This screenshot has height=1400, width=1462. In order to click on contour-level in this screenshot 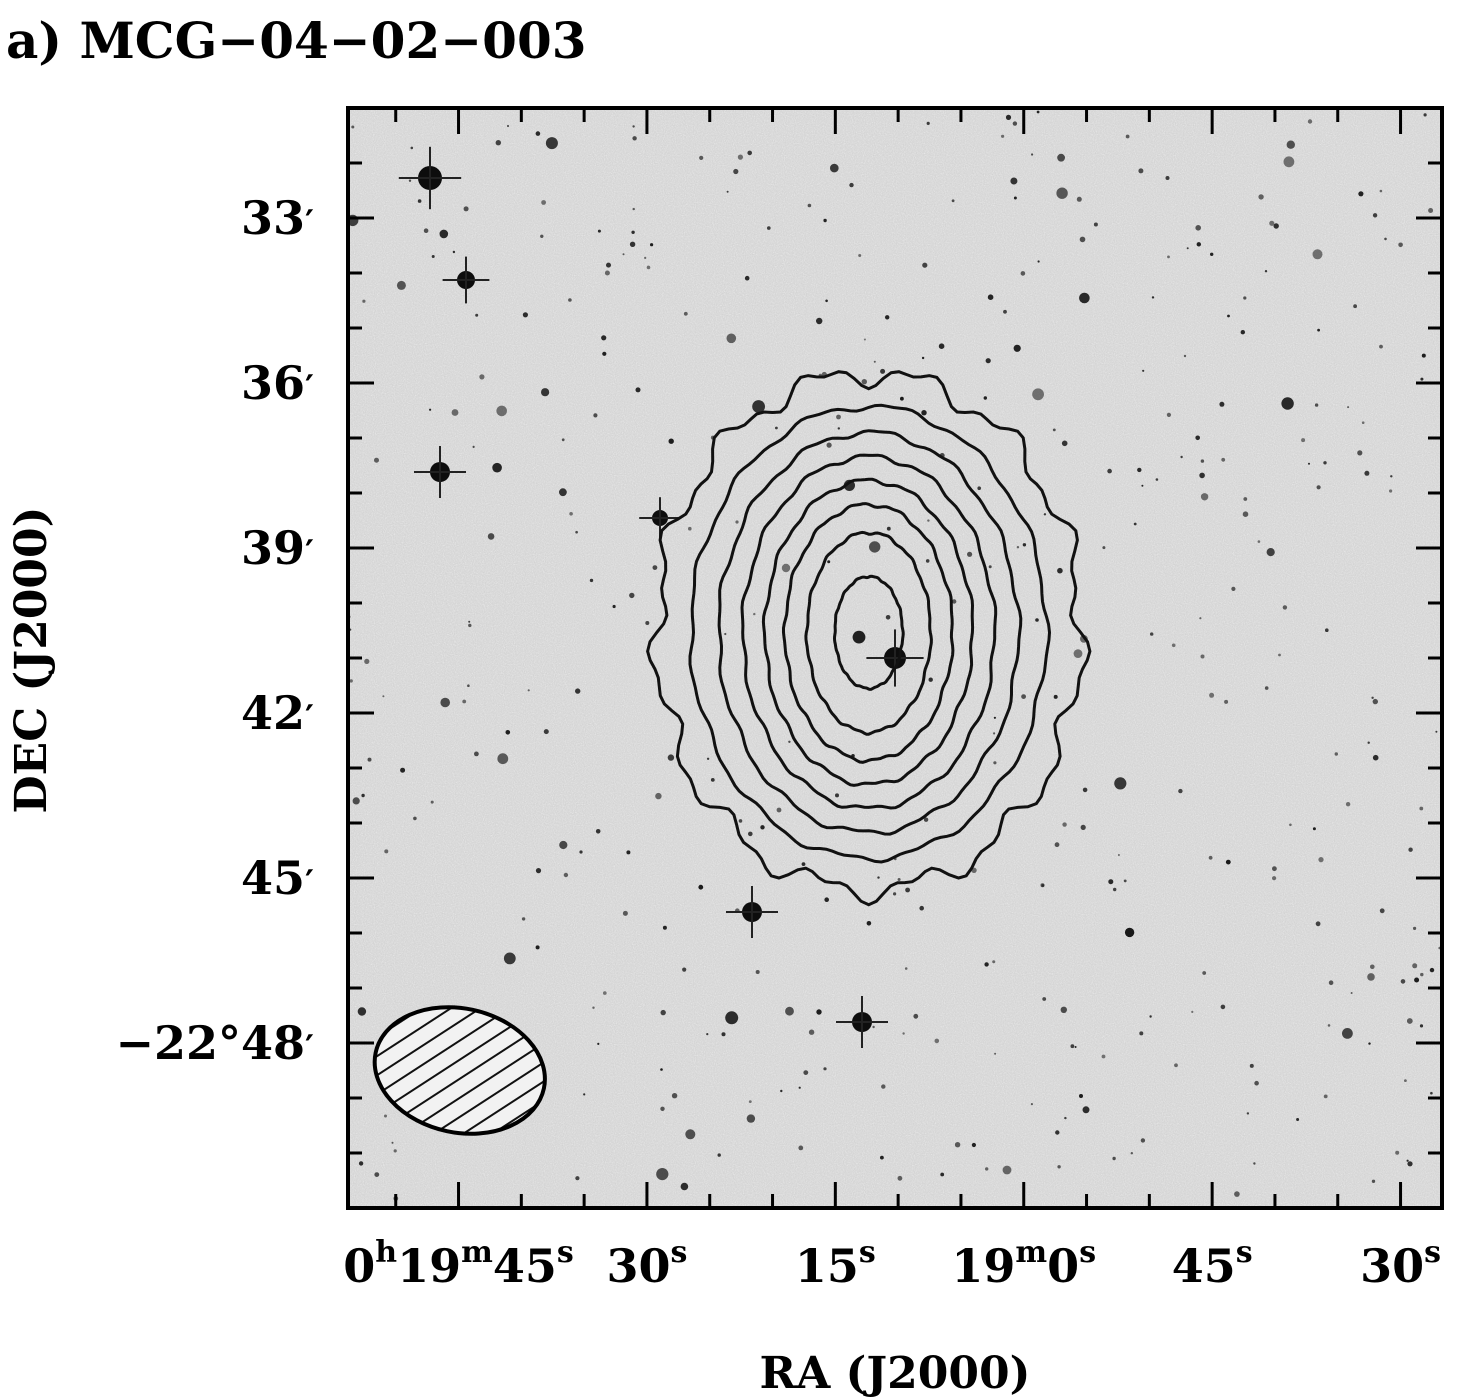, I will do `click(868, 632)`.